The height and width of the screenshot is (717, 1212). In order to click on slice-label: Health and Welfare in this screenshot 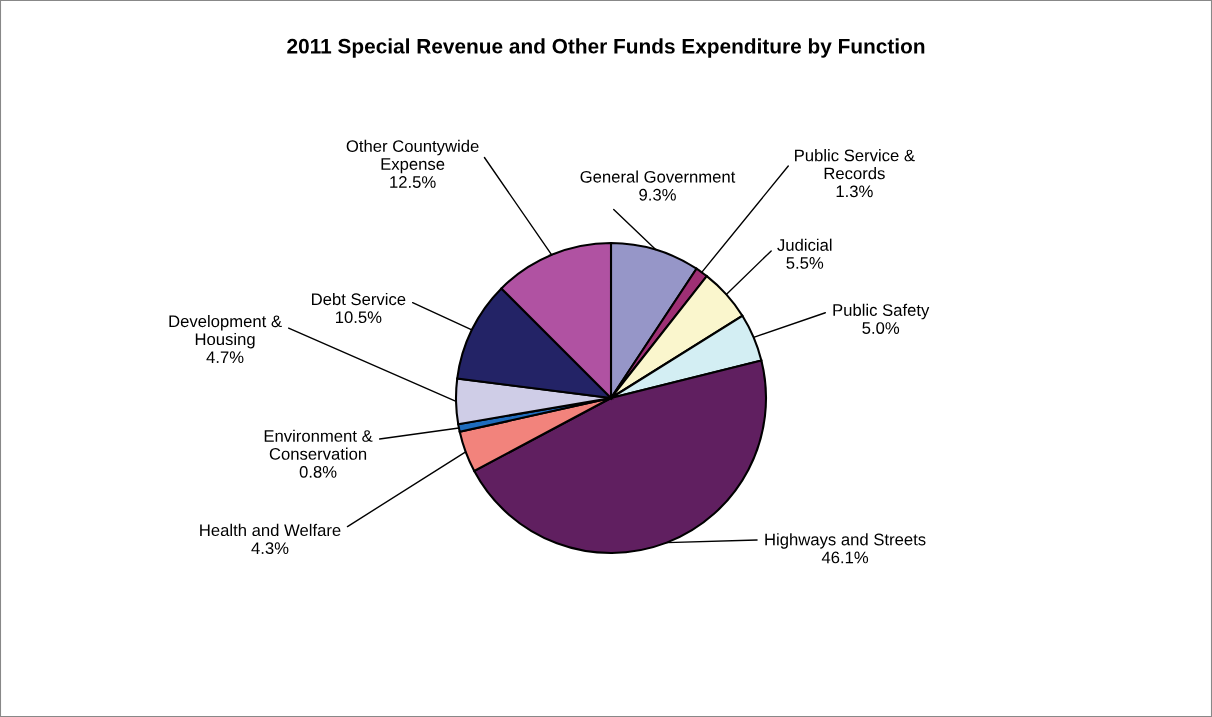, I will do `click(270, 530)`.